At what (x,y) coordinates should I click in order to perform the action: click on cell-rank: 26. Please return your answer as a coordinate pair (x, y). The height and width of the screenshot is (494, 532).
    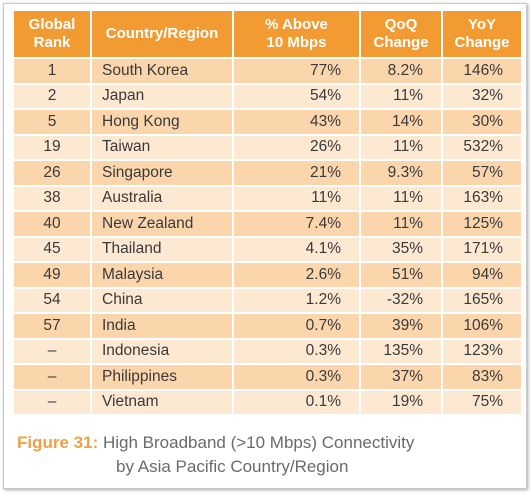
    Looking at the image, I should click on (53, 172).